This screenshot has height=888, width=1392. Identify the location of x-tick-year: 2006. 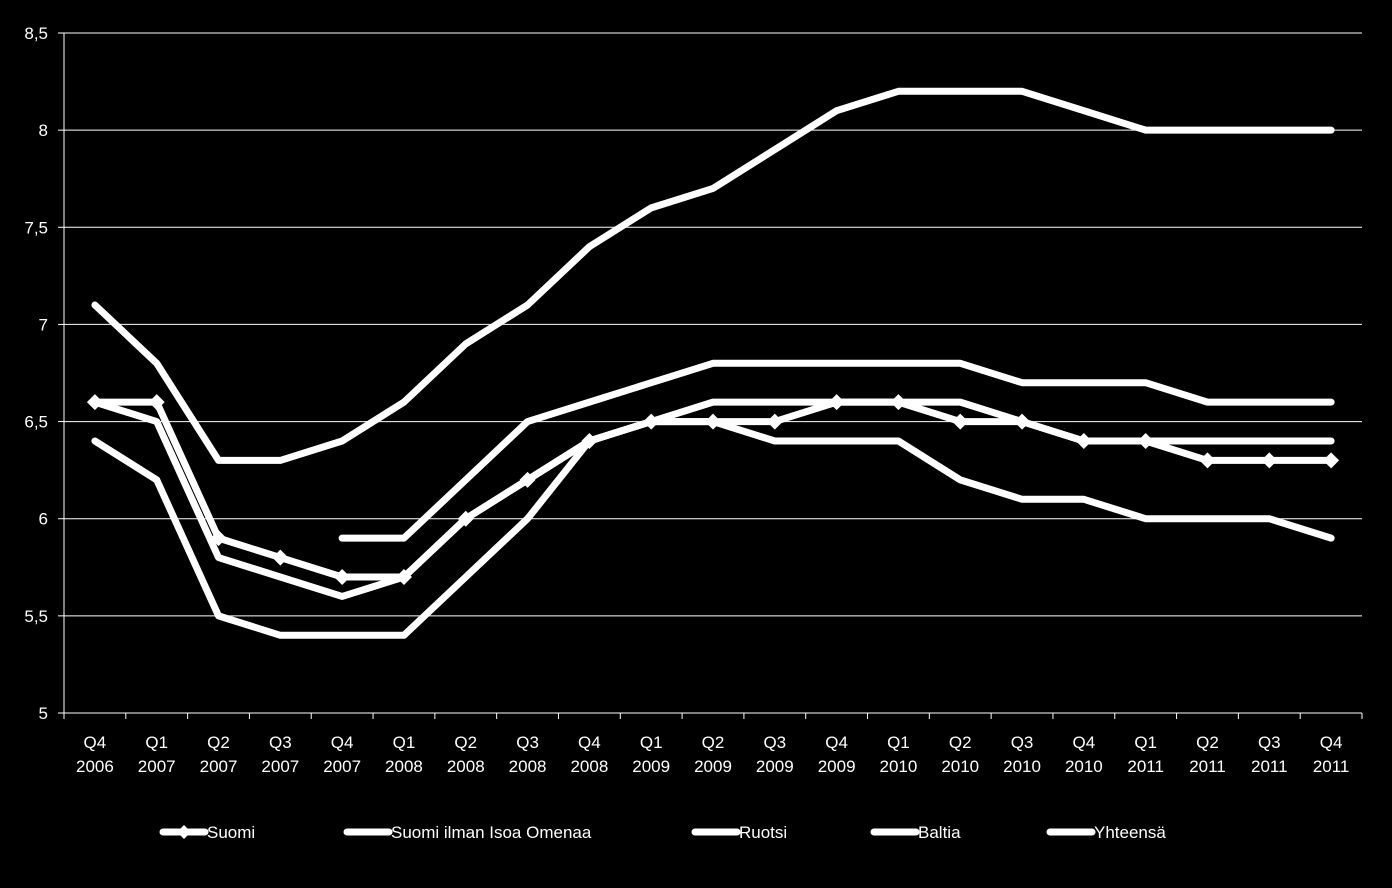
(95, 766).